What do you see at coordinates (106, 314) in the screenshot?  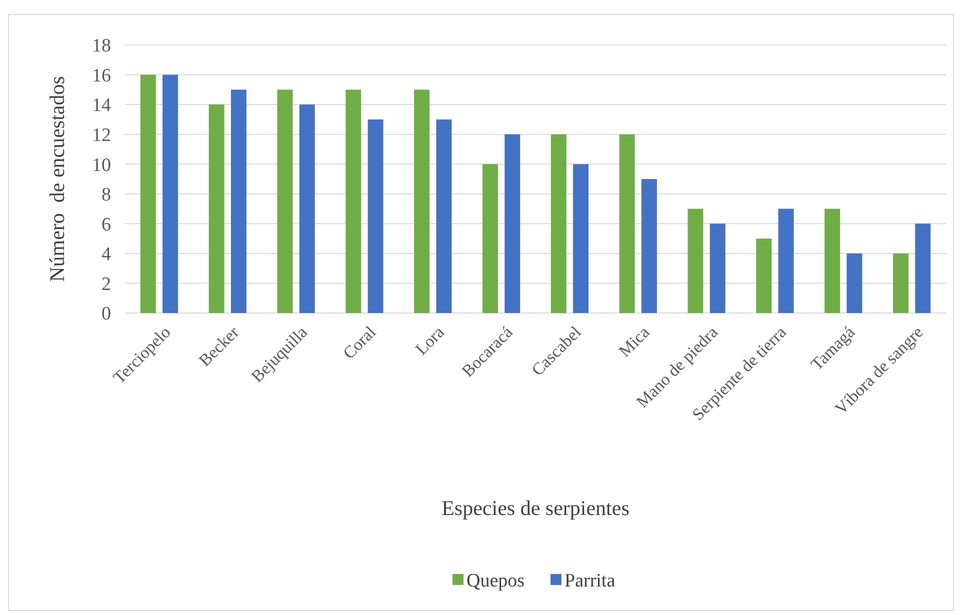 I see `y-tick-label: 0` at bounding box center [106, 314].